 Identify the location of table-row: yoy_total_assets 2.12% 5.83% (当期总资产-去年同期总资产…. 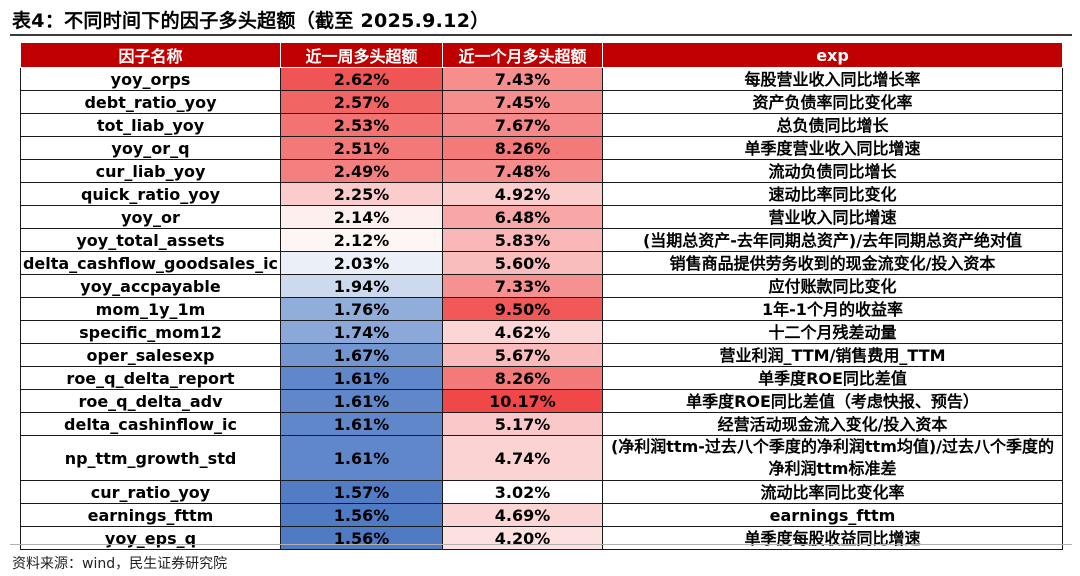
(541, 240).